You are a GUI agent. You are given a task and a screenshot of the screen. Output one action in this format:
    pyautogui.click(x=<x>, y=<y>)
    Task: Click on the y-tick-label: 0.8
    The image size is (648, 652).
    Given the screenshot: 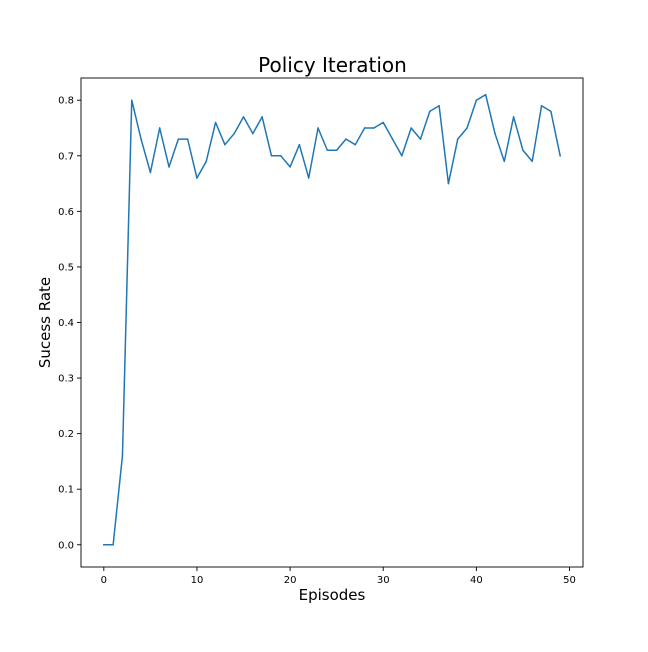 What is the action you would take?
    pyautogui.click(x=66, y=101)
    